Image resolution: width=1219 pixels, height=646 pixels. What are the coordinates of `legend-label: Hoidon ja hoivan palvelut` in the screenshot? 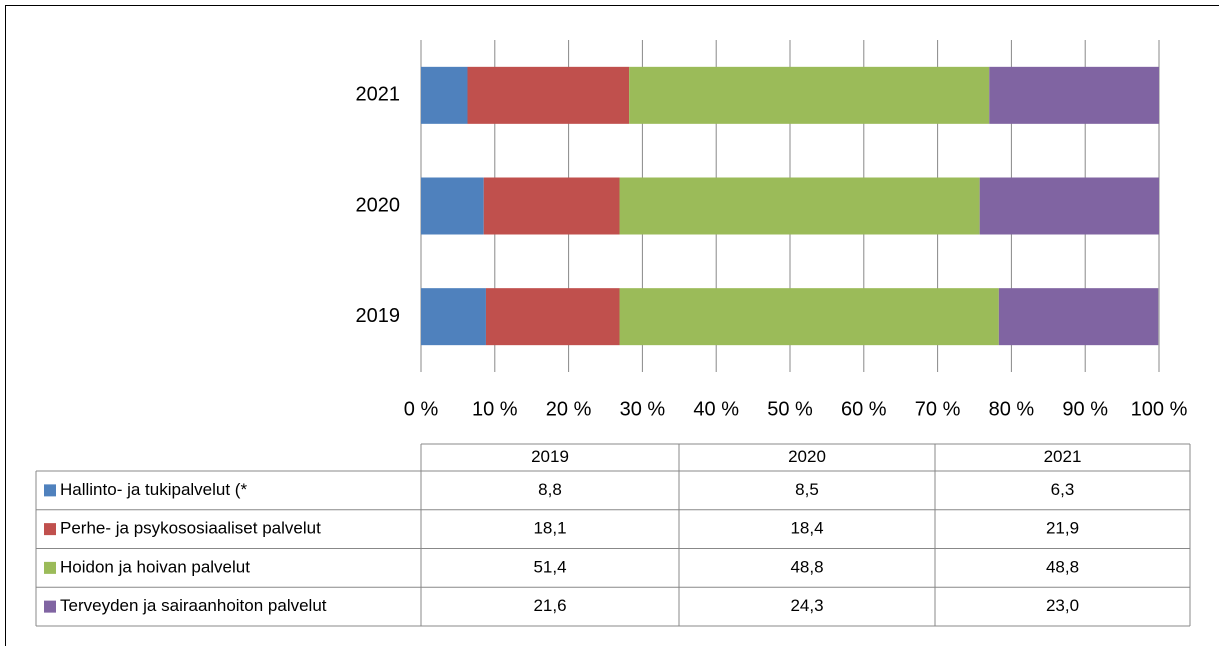 It's located at (155, 566).